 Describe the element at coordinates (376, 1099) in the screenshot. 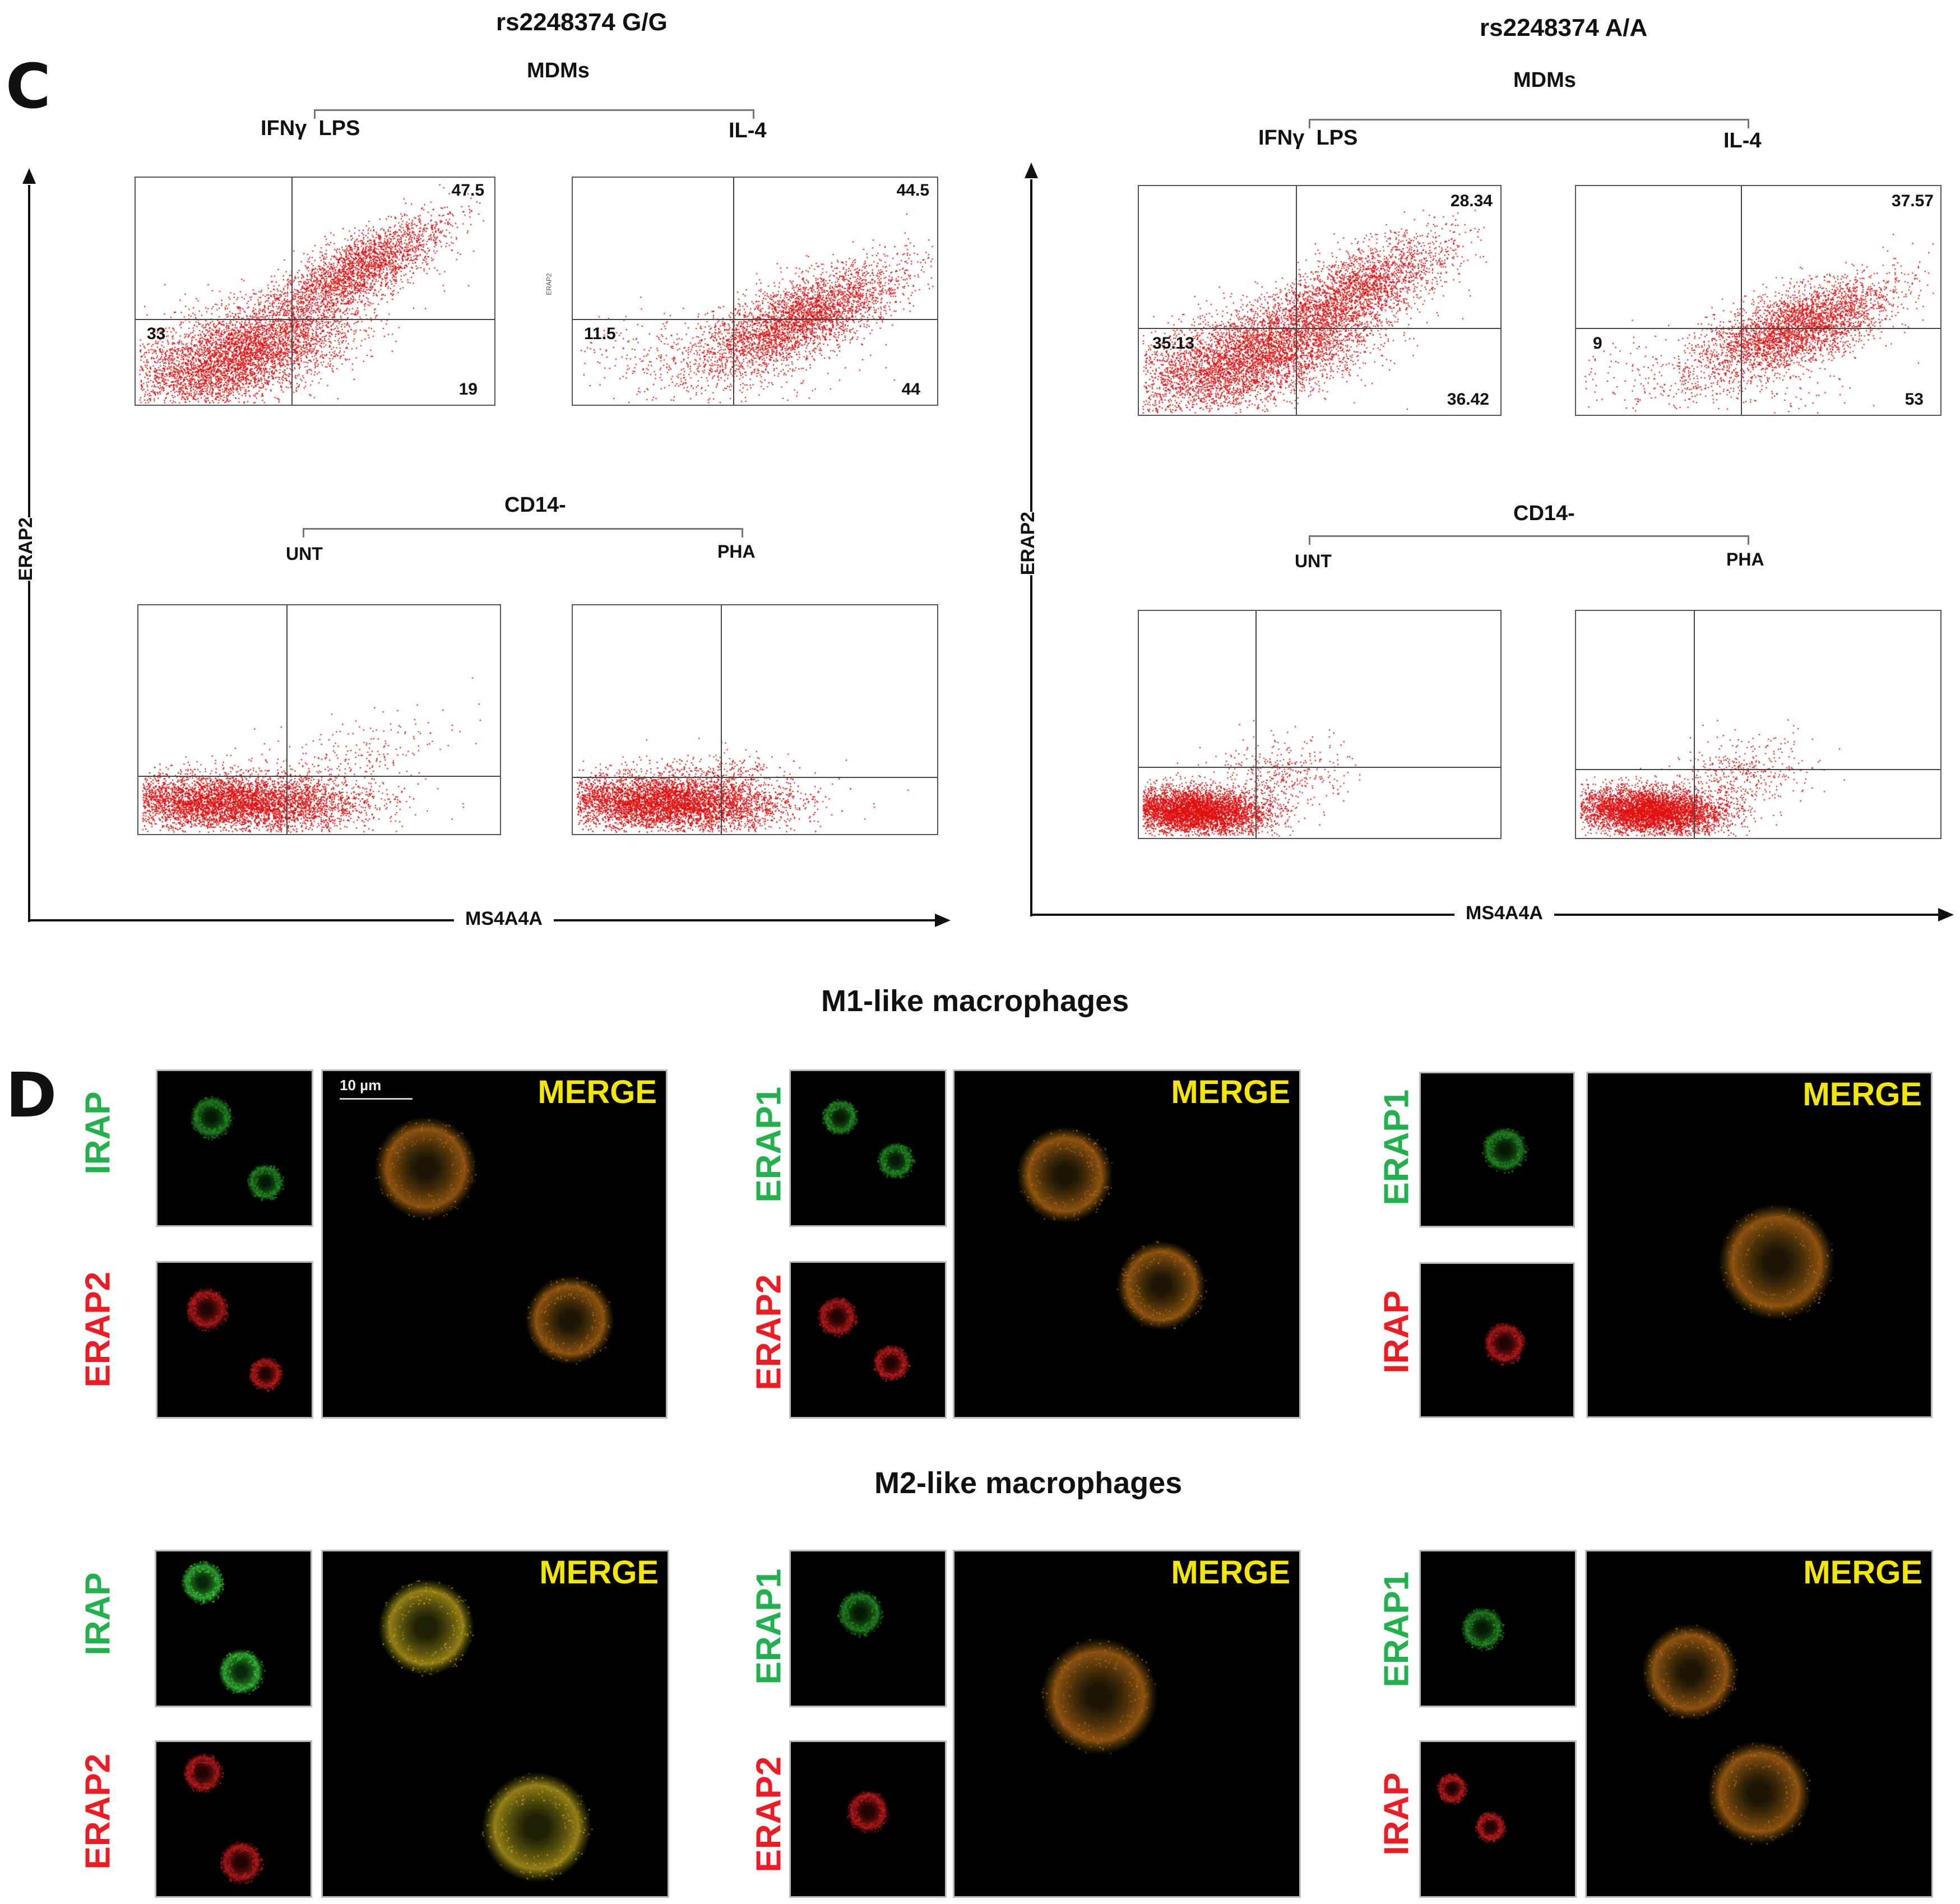

I see `scale-bar` at that location.